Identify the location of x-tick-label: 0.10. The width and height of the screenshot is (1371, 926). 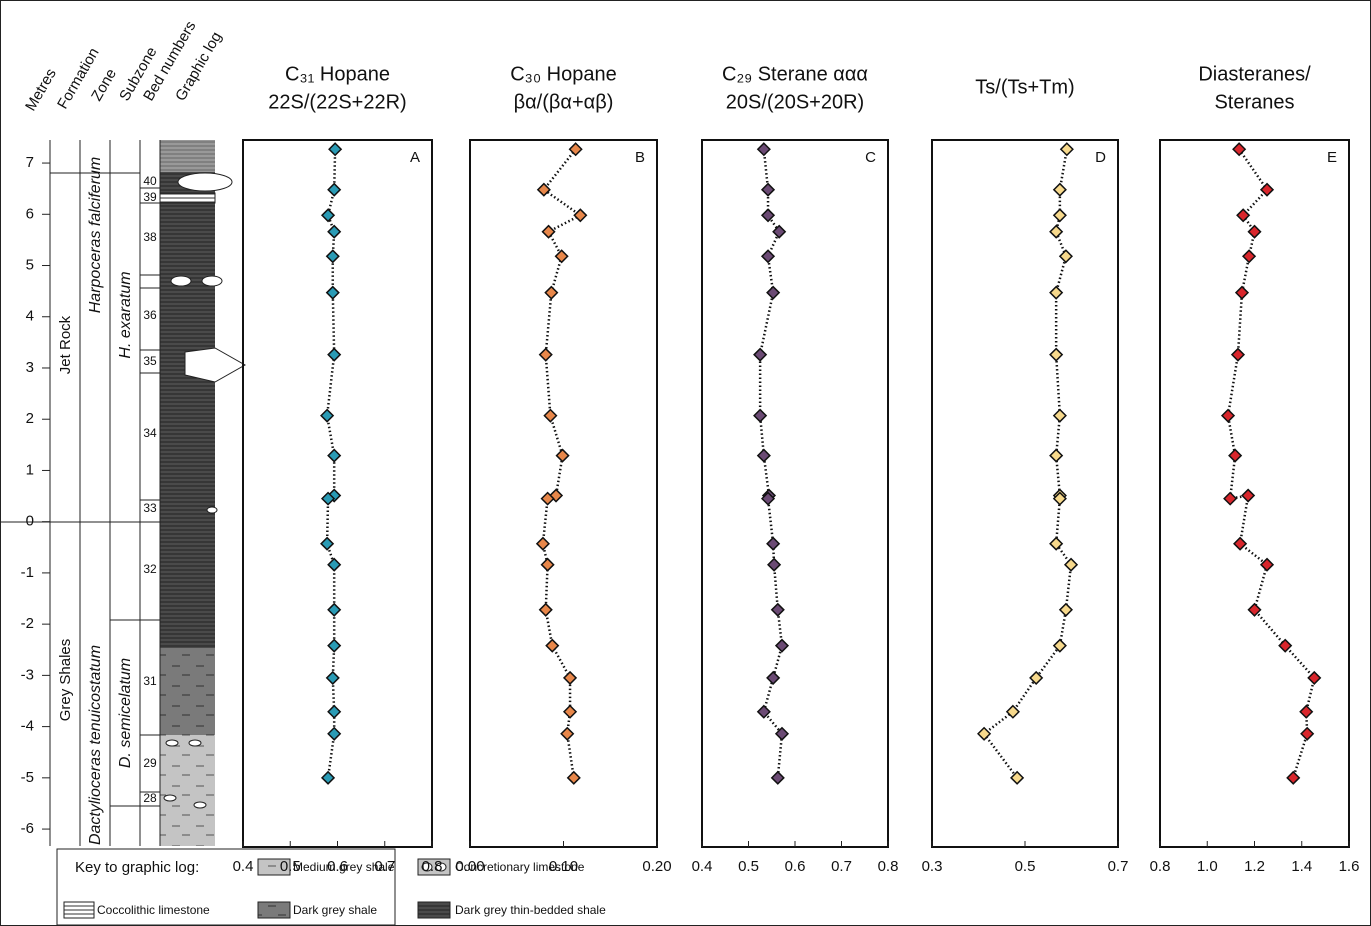
(563, 866).